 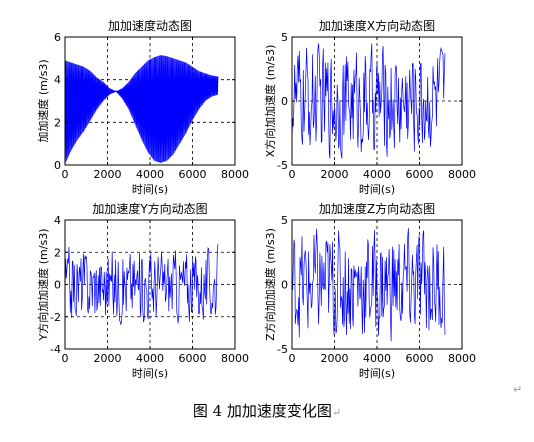 I want to click on y-axis-label: Y方向加加速度 (m/s3), so click(x=43, y=285).